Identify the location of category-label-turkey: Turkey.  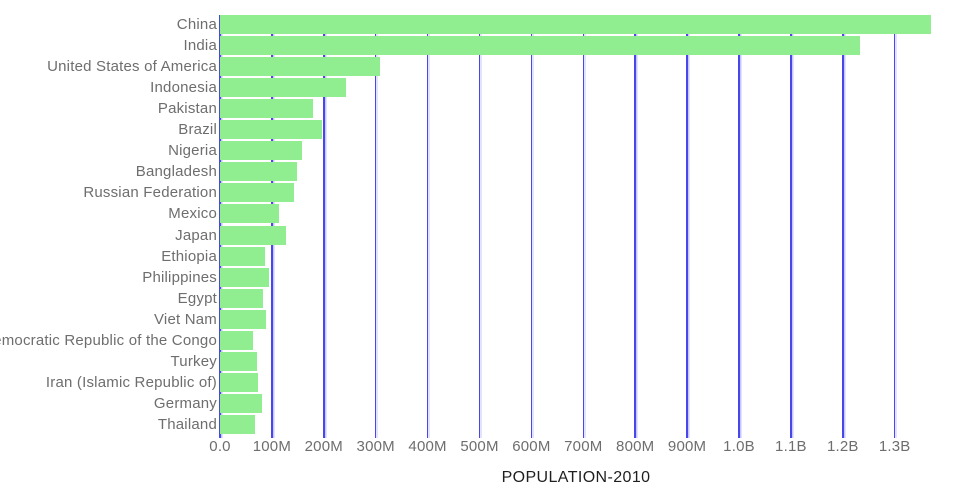
(193, 361).